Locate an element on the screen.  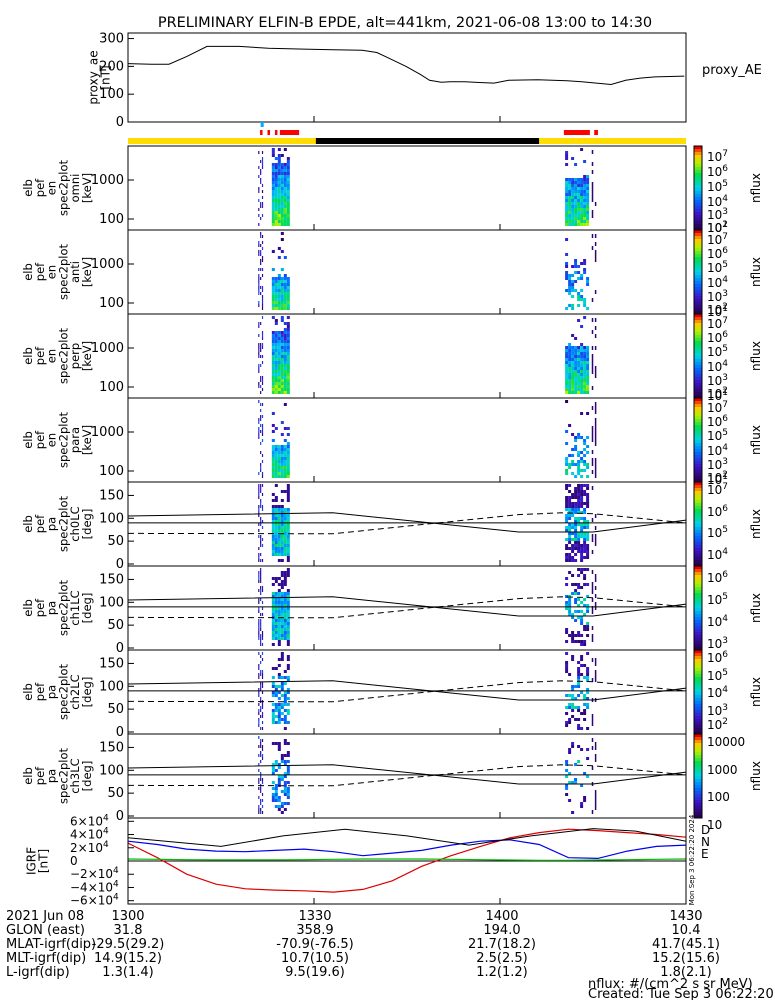
region-red-mark is located at coordinates (276, 132).